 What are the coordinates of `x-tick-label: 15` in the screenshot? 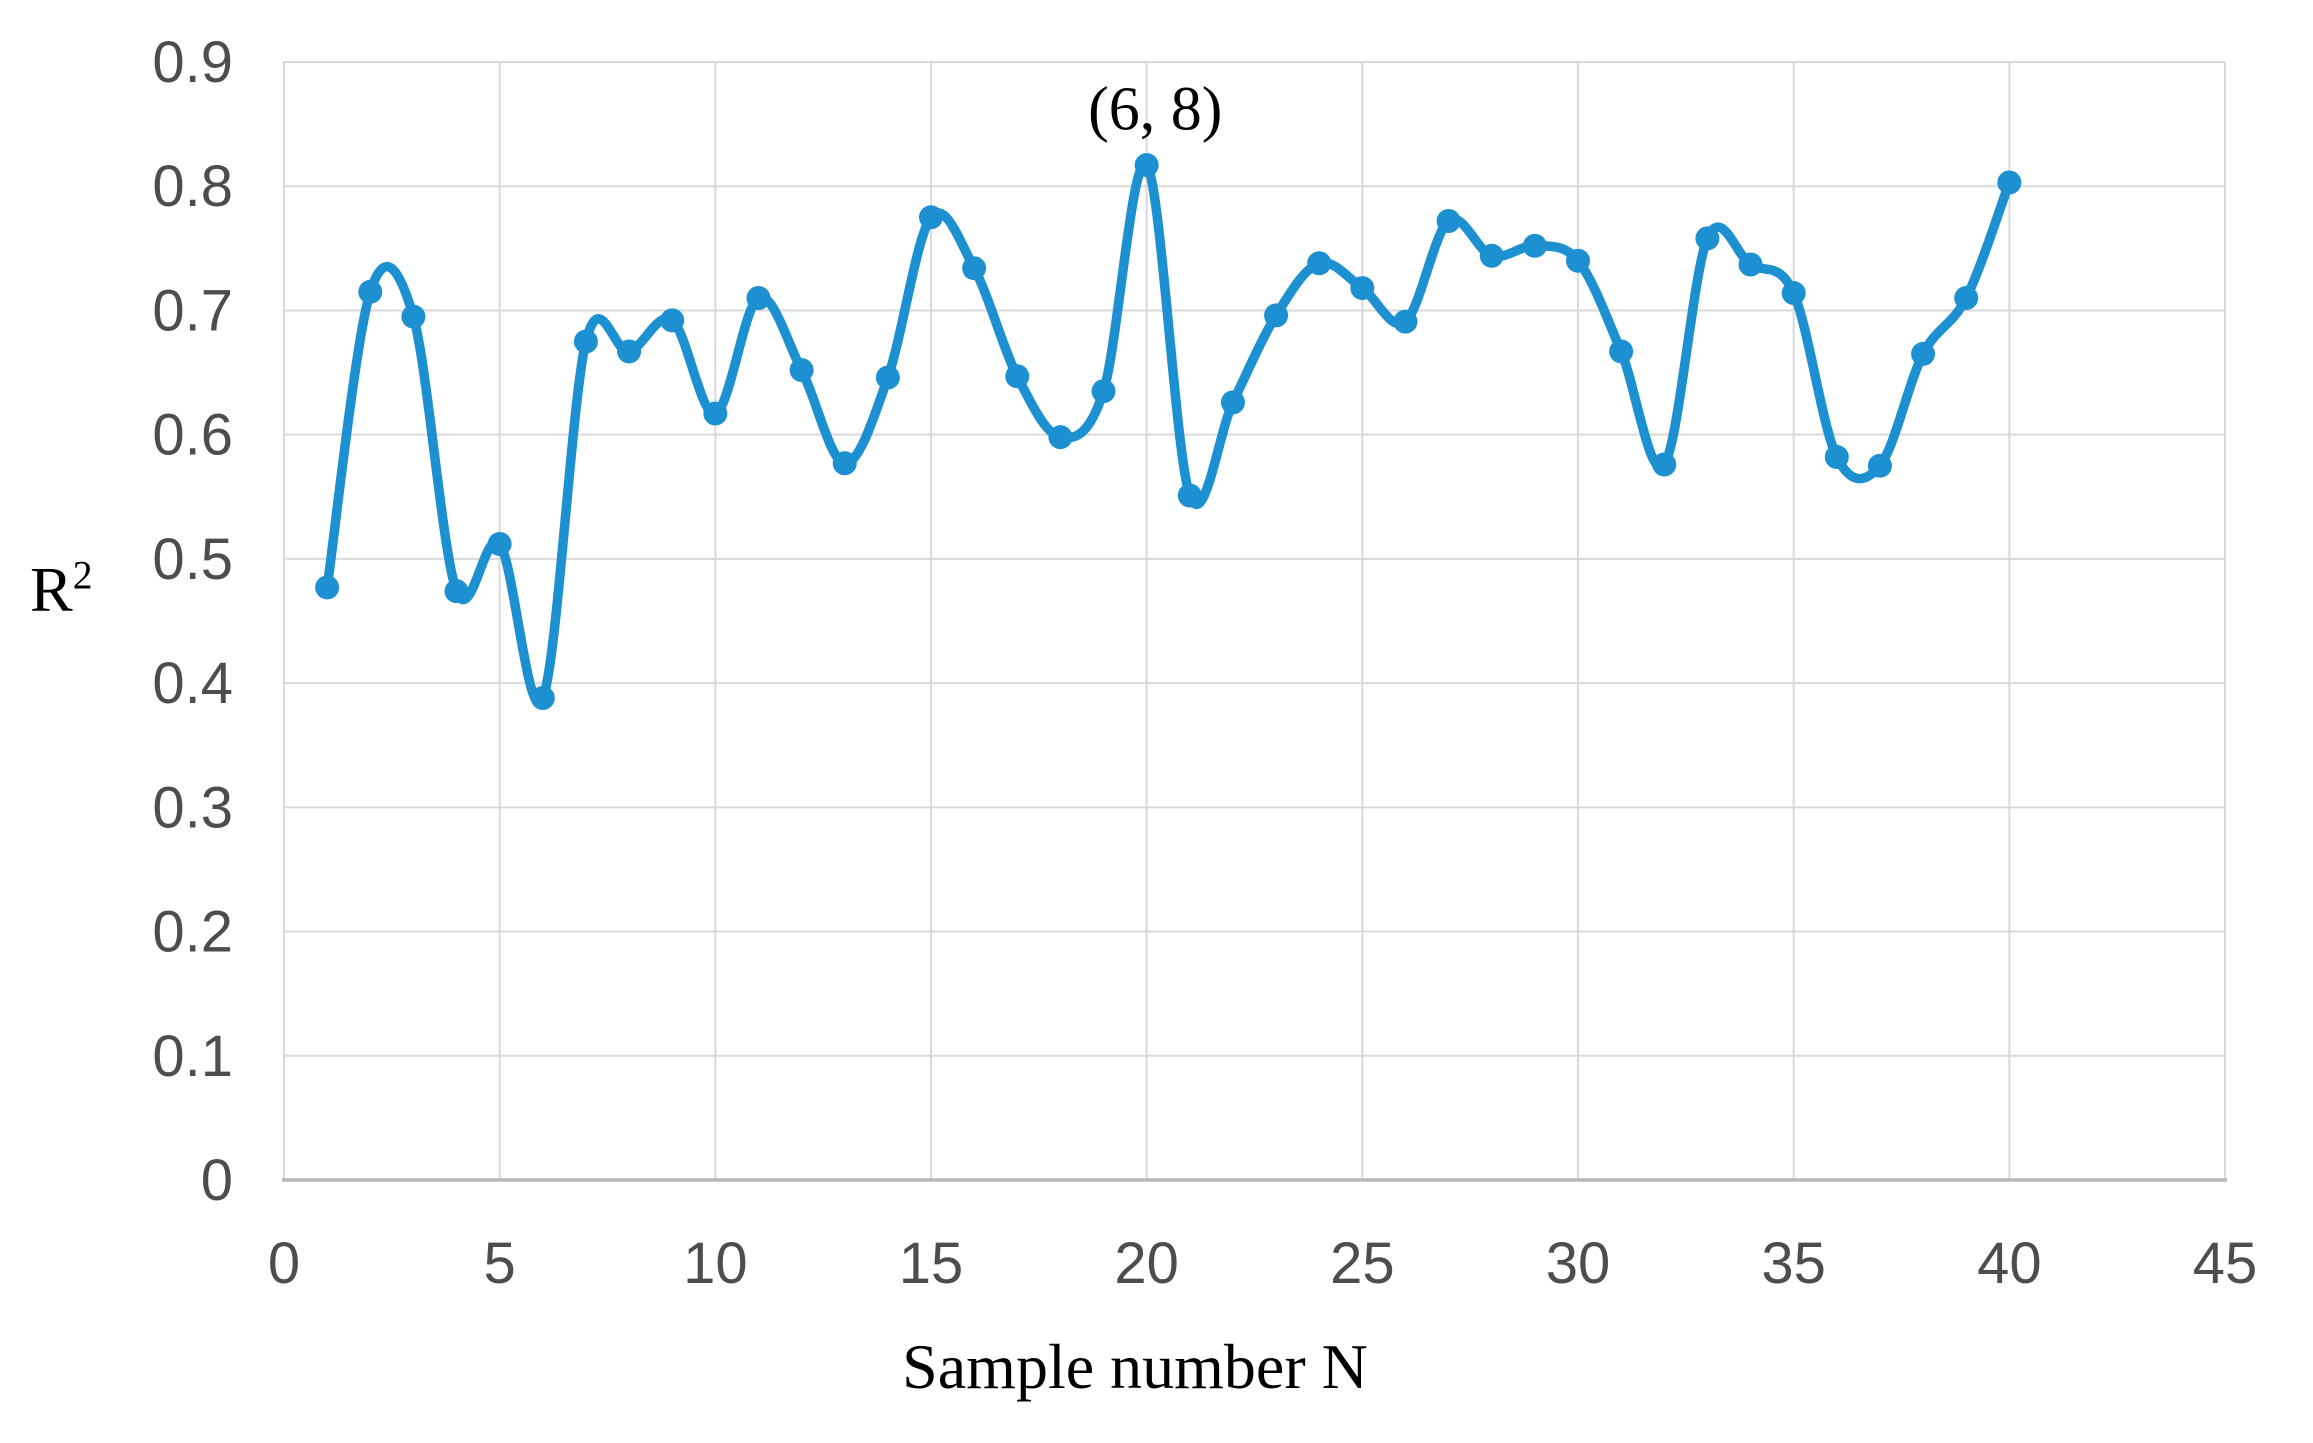 It's located at (931, 1263).